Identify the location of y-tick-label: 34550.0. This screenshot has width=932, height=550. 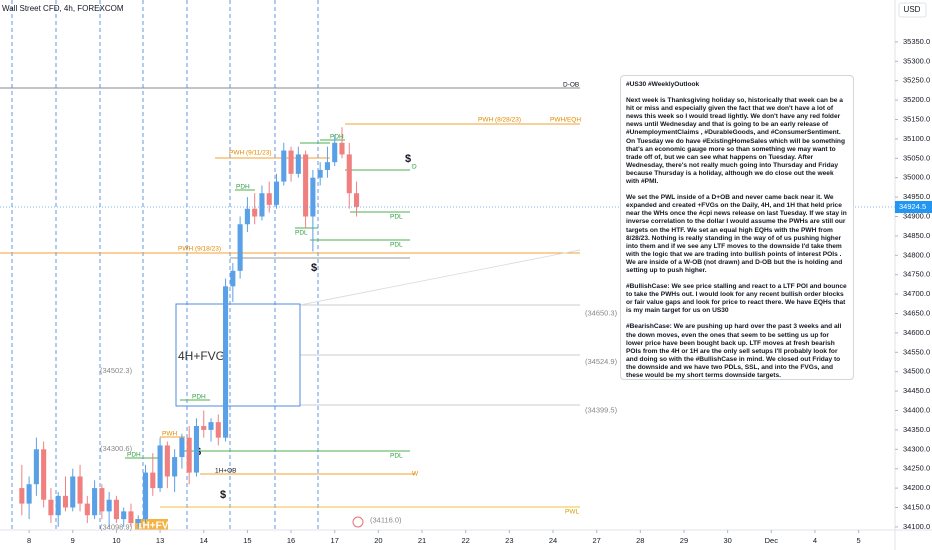
(916, 351).